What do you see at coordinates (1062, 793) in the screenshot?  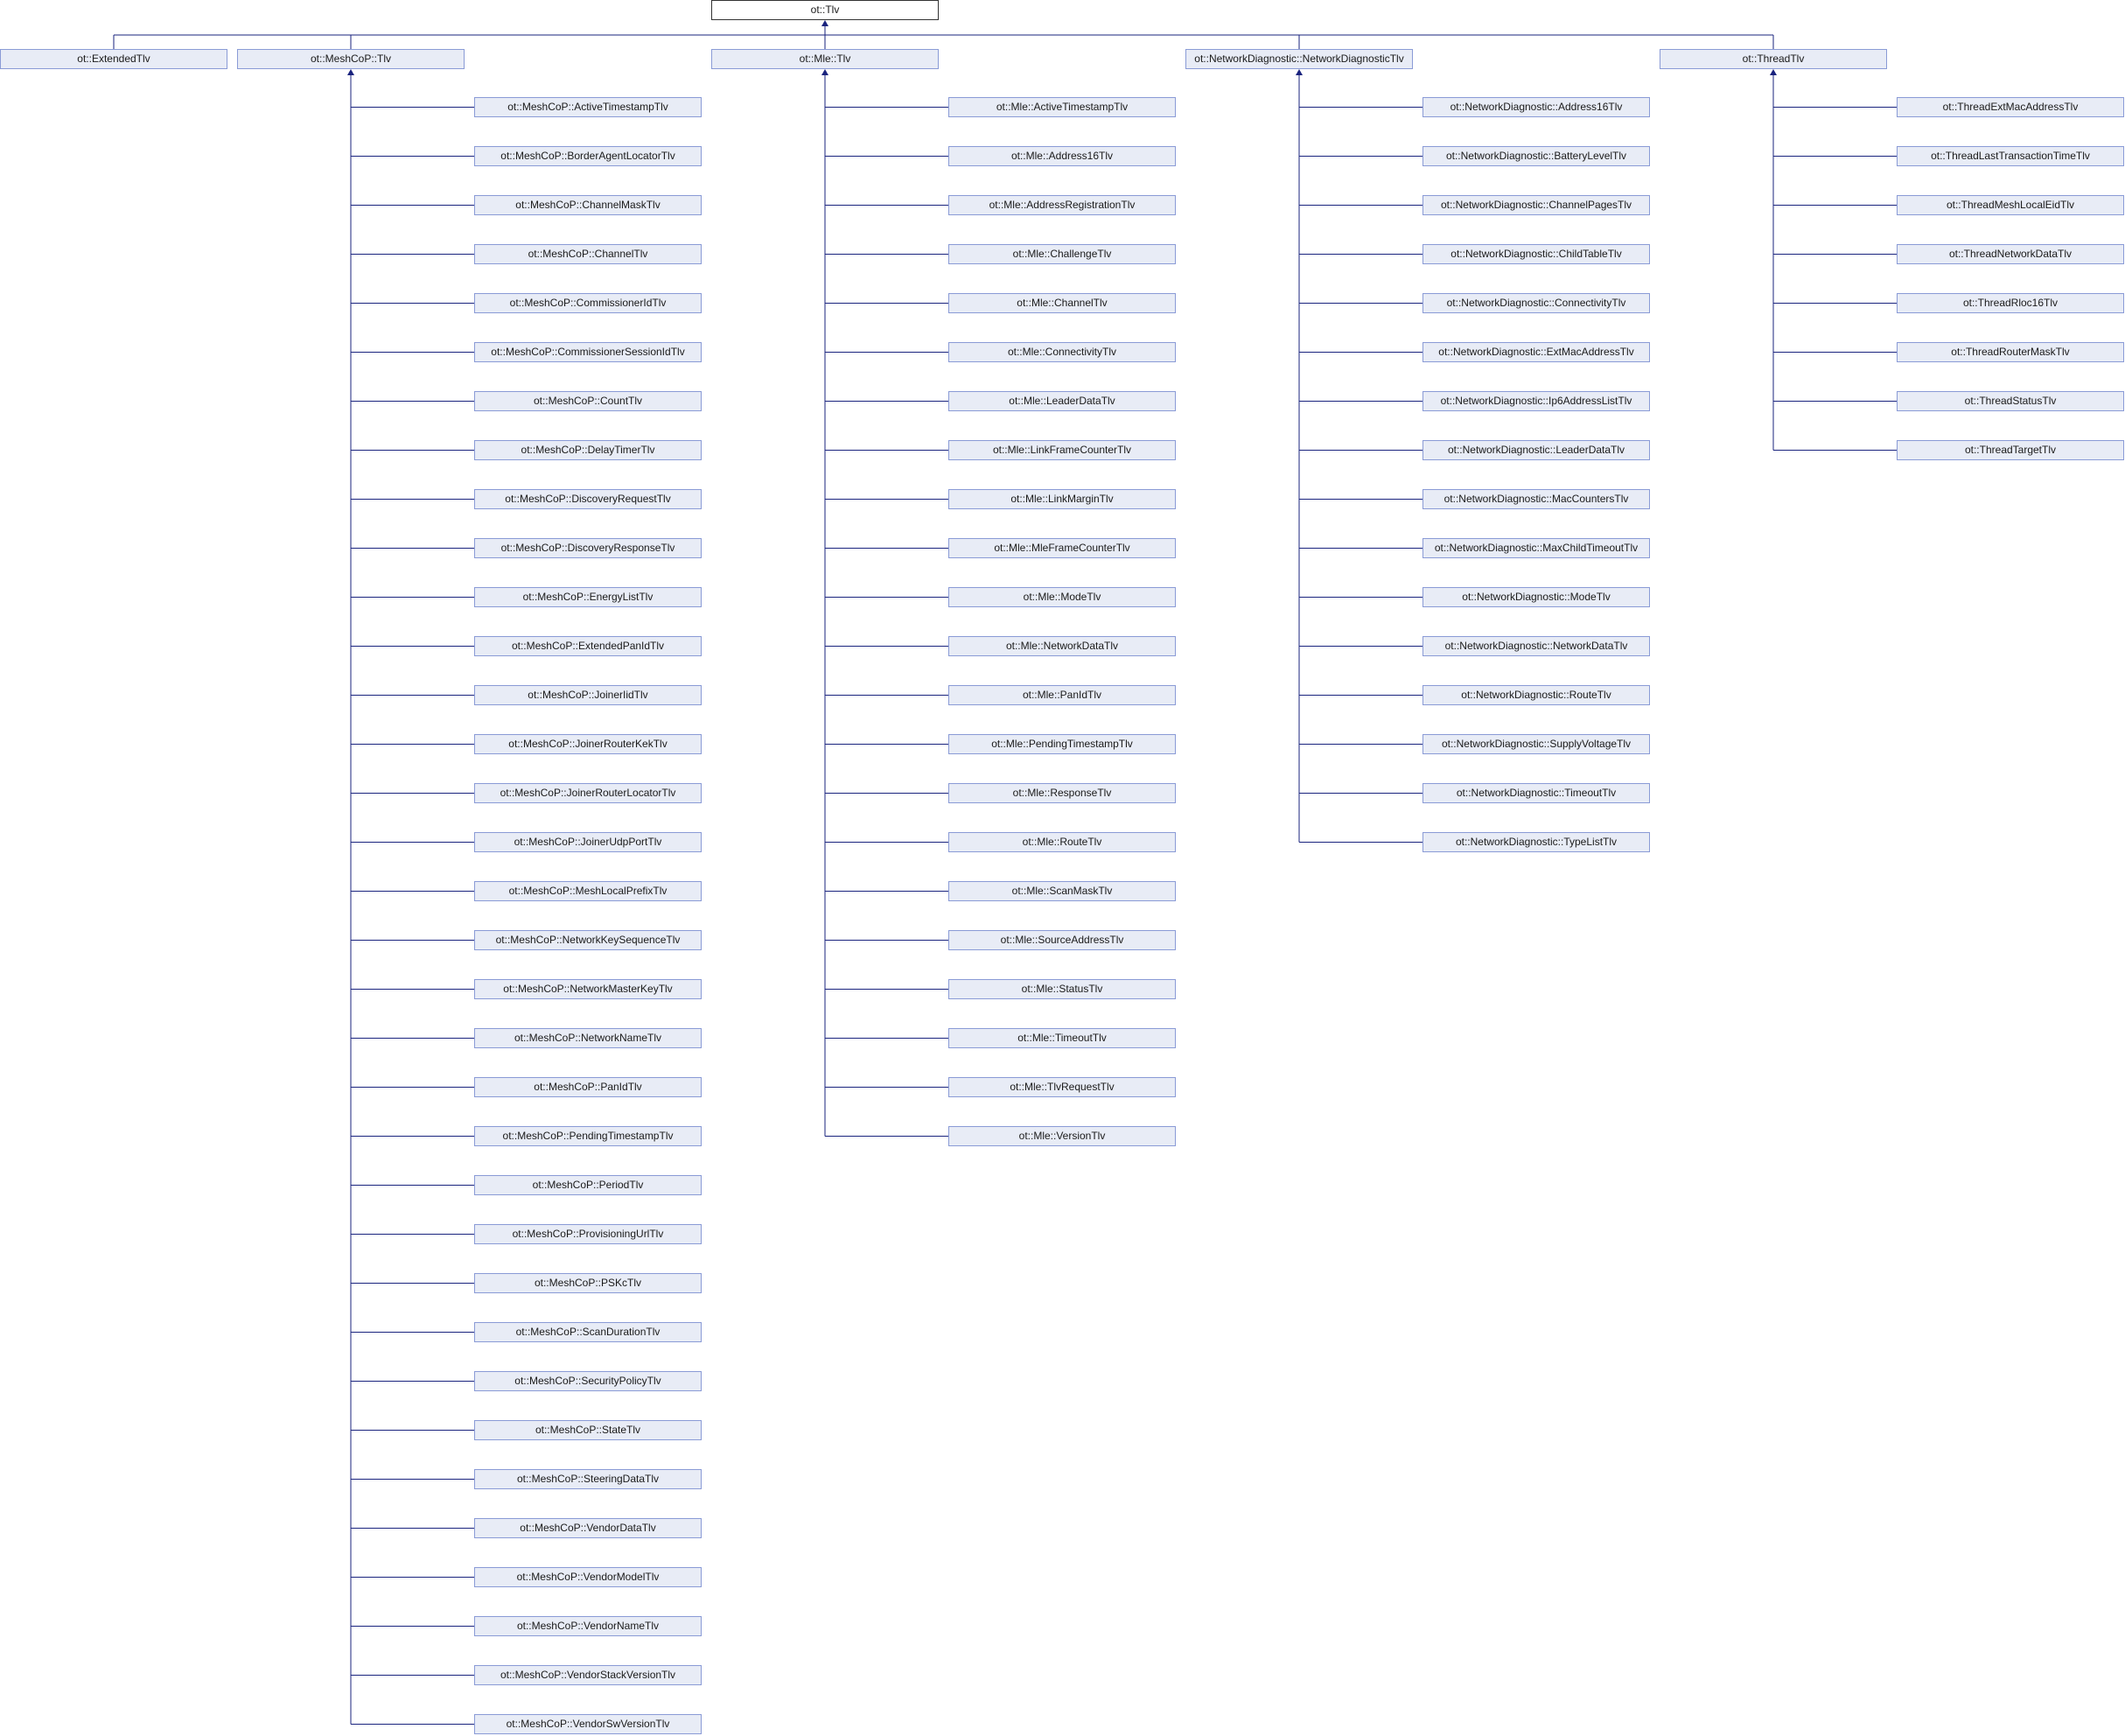 I see `class-node-ot-mle-responsetlv: ot::Mle::ResponseTlv` at bounding box center [1062, 793].